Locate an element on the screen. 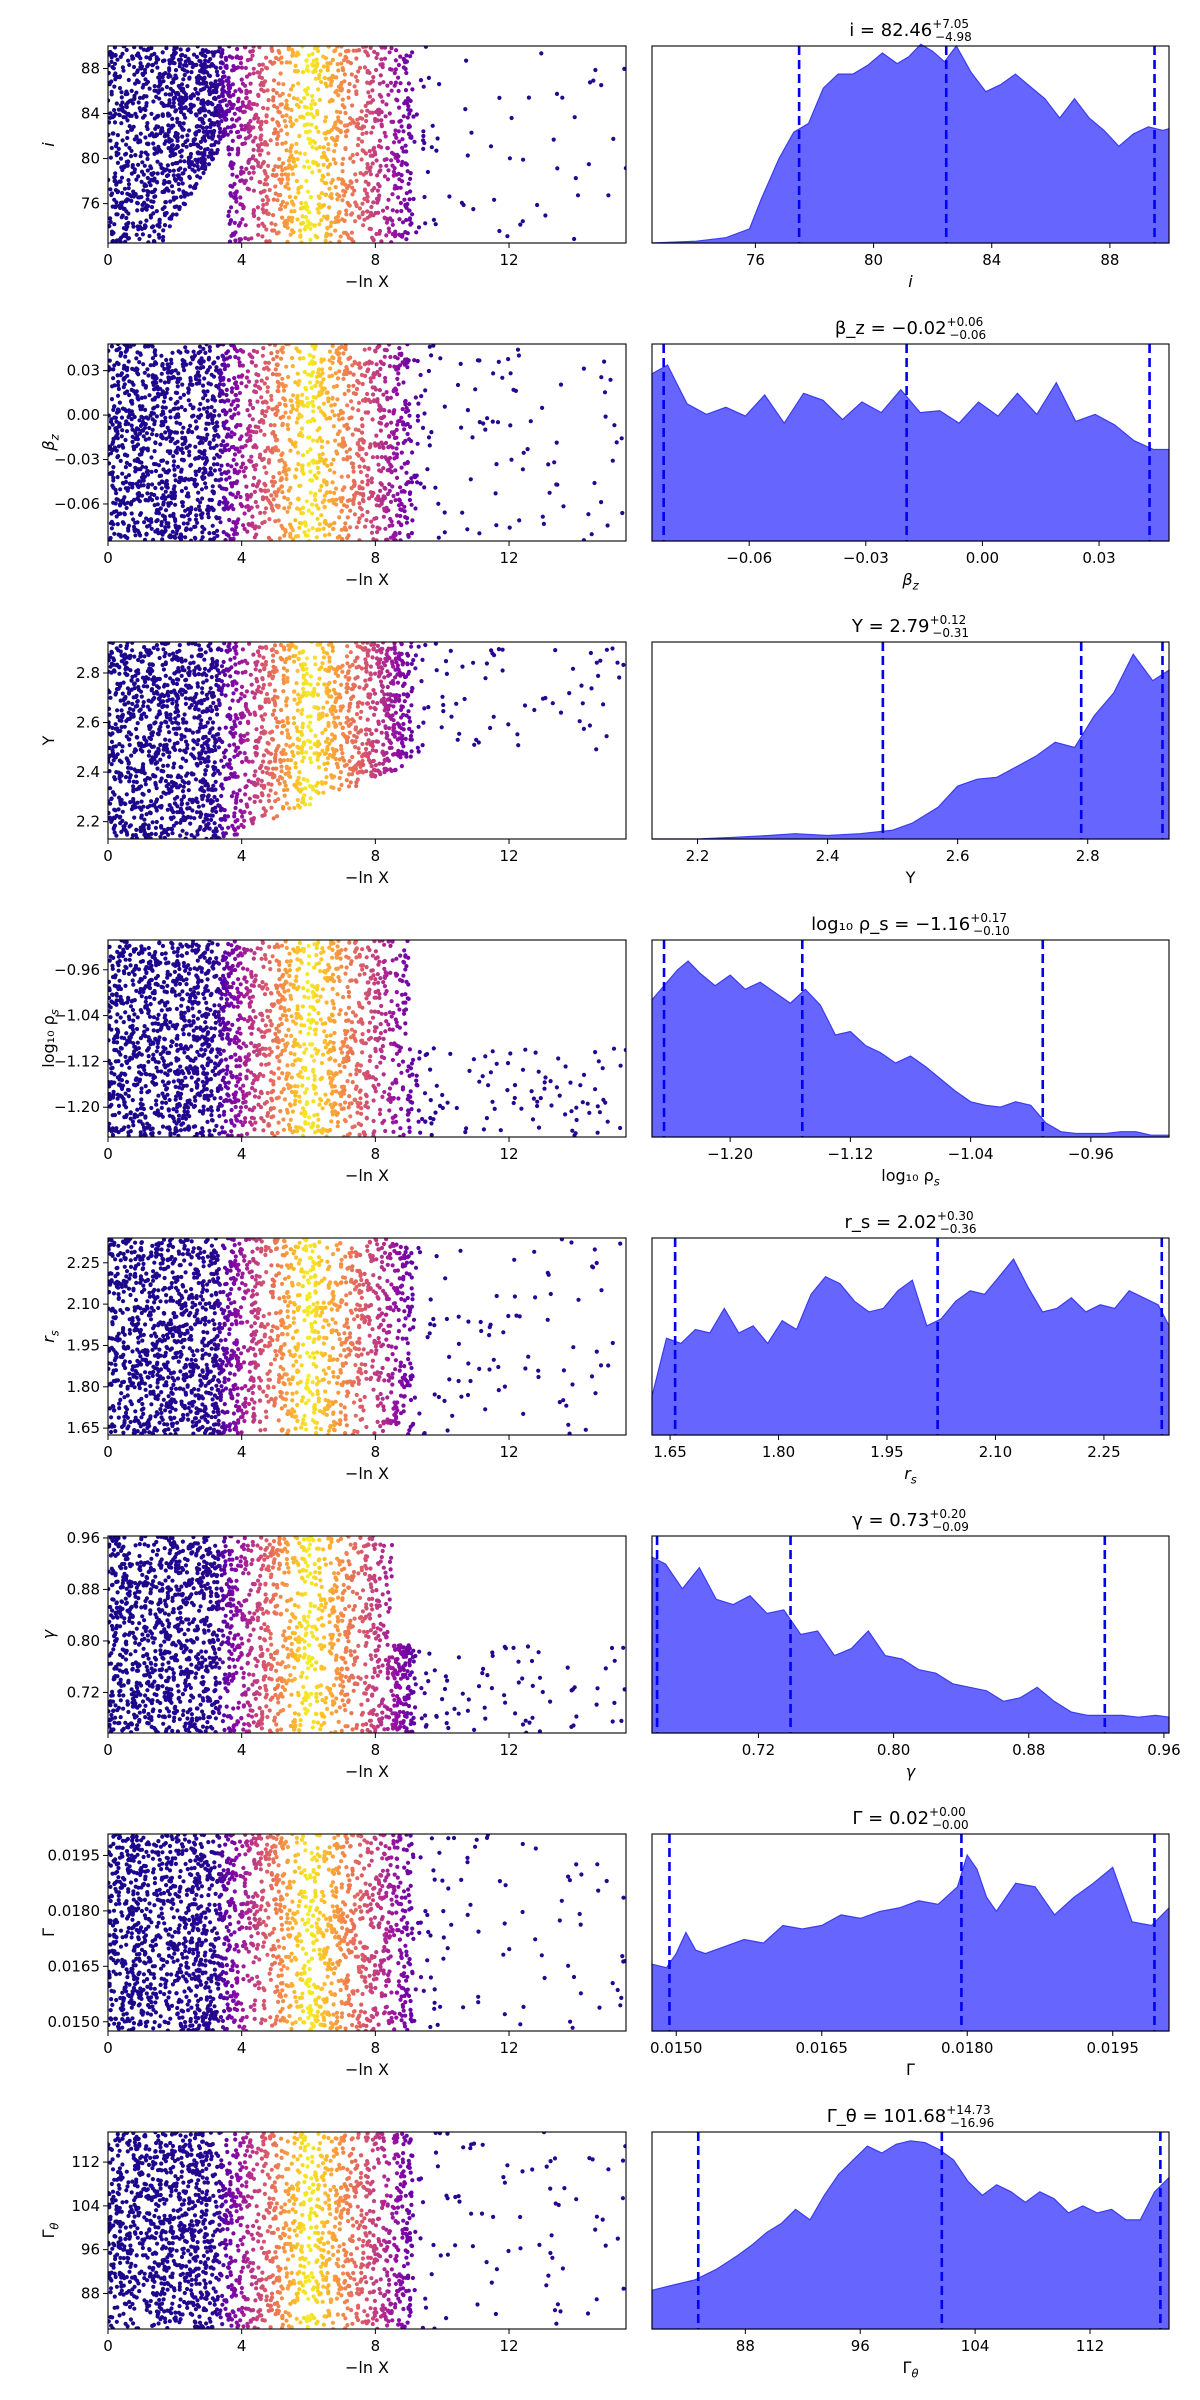 The width and height of the screenshot is (1200, 2400). x-tick-label: 8 is located at coordinates (376, 558).